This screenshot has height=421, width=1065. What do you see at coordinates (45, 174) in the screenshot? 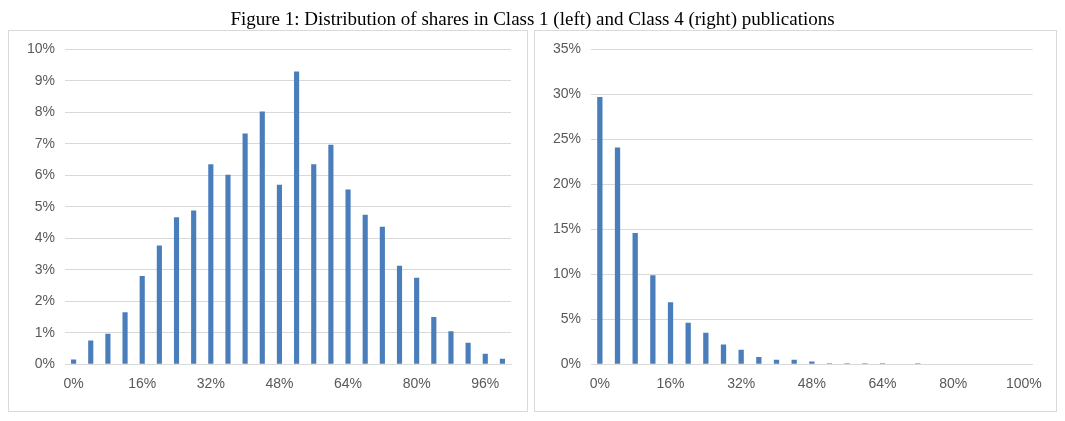
I see `y-tick-label: 6%` at bounding box center [45, 174].